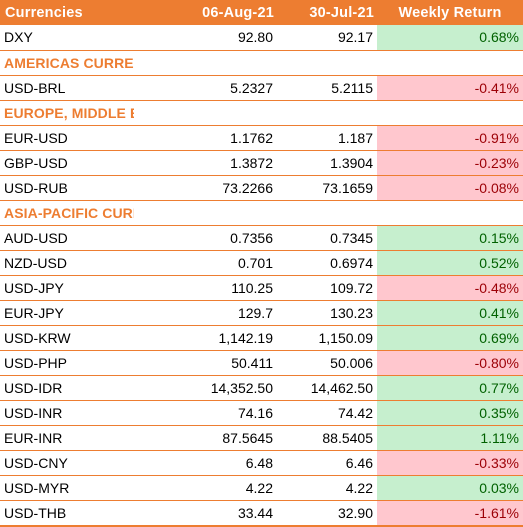 This screenshot has width=523, height=527. Describe the element at coordinates (205, 363) in the screenshot. I see `rate-06-aug-cell: 50.411` at that location.